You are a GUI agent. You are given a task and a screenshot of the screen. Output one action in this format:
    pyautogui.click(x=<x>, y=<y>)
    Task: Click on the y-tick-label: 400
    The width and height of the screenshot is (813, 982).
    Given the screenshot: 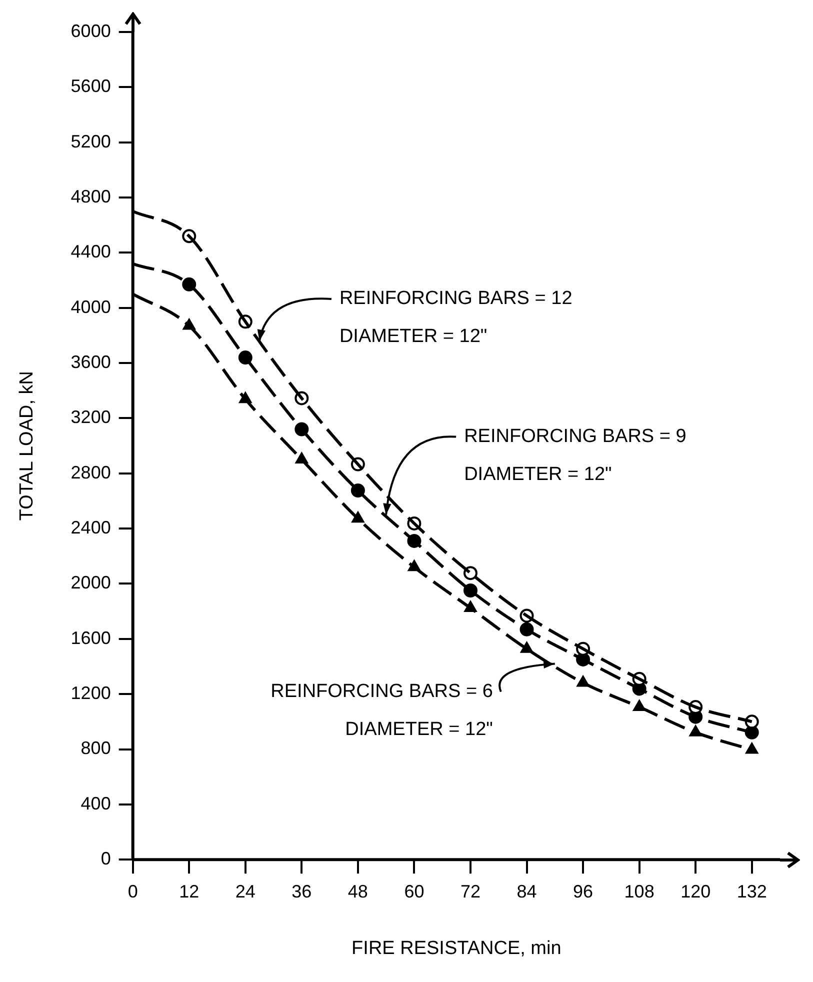 What is the action you would take?
    pyautogui.click(x=95, y=803)
    